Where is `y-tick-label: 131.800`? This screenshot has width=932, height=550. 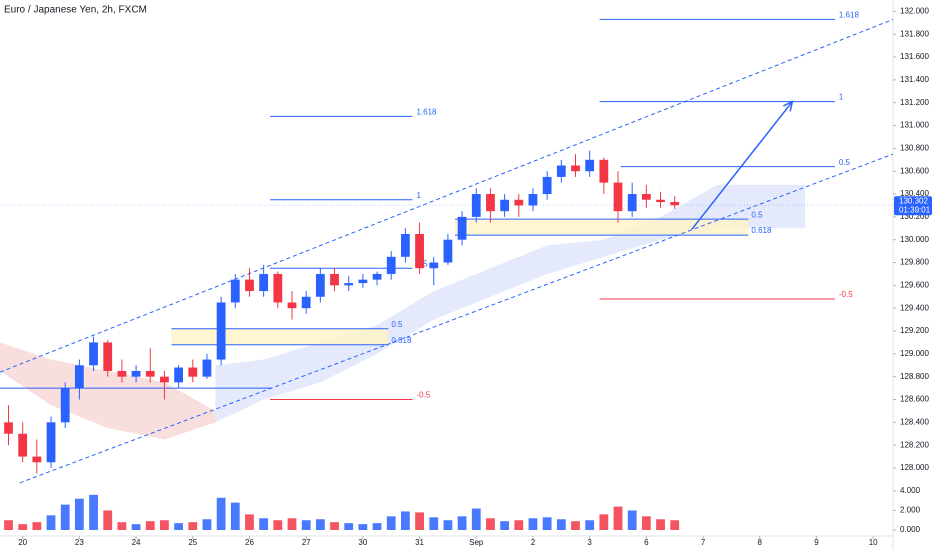 y-tick-label: 131.800 is located at coordinates (914, 33).